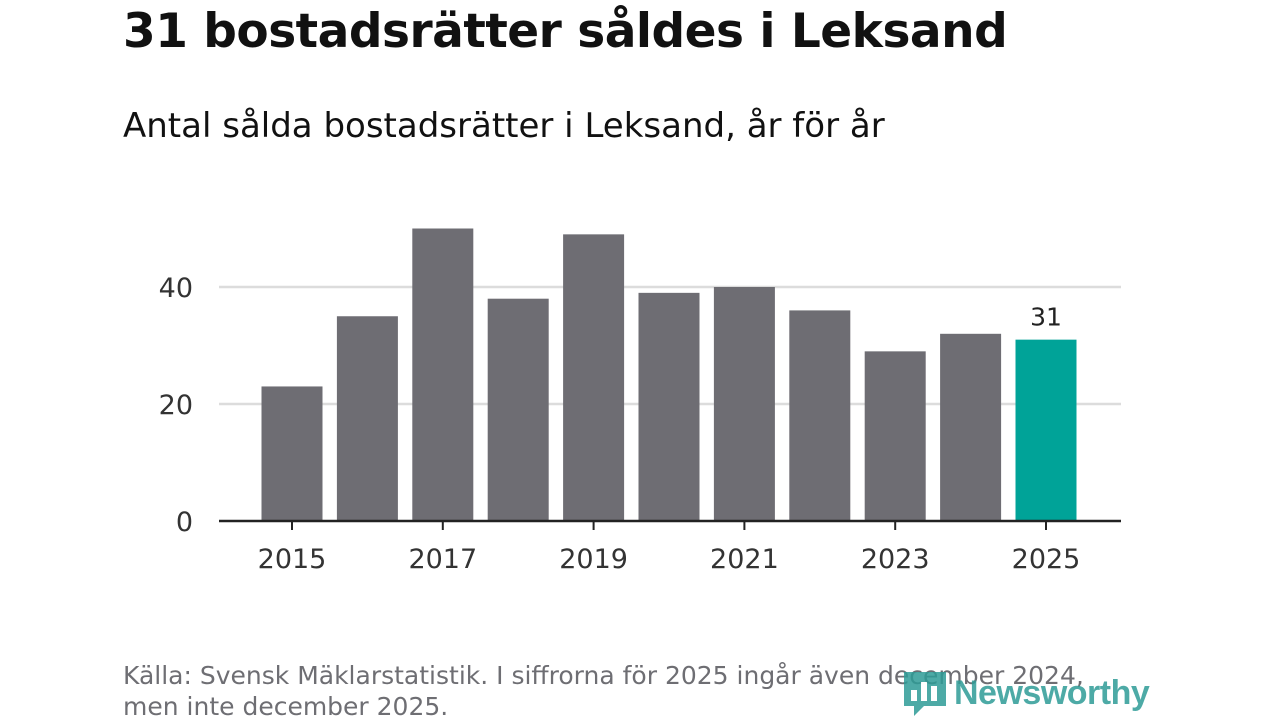 Image resolution: width=1280 pixels, height=720 pixels. I want to click on chart-title: 31 bostadsrätter såldes i Leksand, so click(565, 31).